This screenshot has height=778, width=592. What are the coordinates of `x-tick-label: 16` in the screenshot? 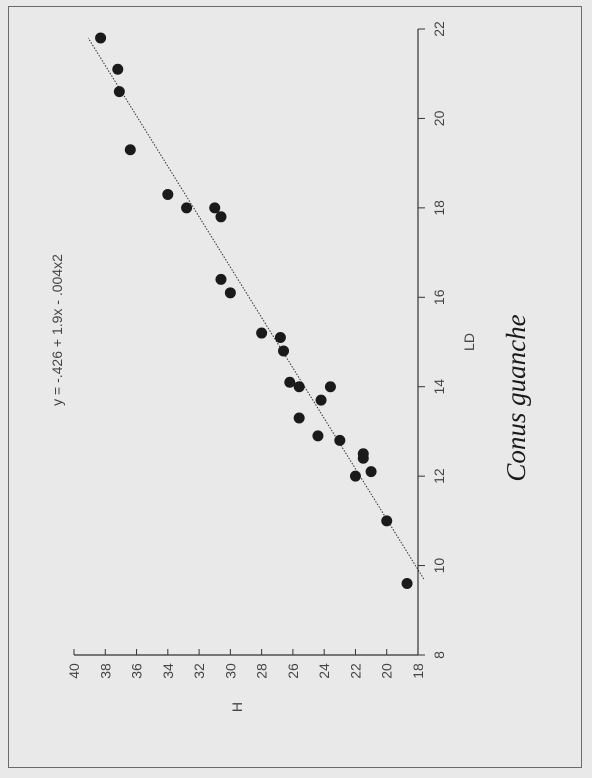 It's located at (439, 297).